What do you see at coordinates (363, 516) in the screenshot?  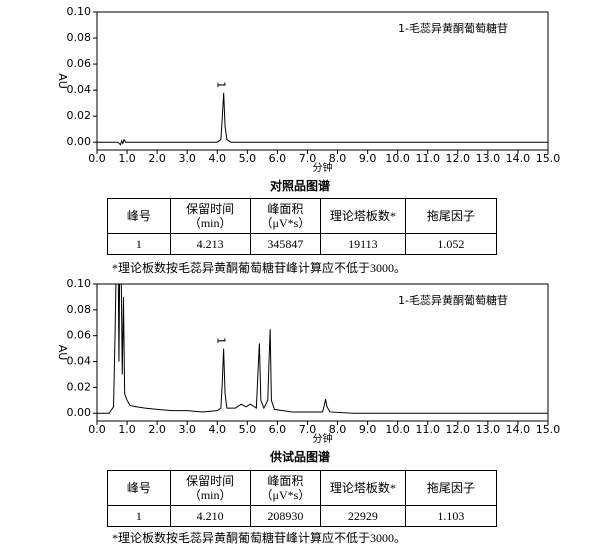 I see `data-cell: 22929` at bounding box center [363, 516].